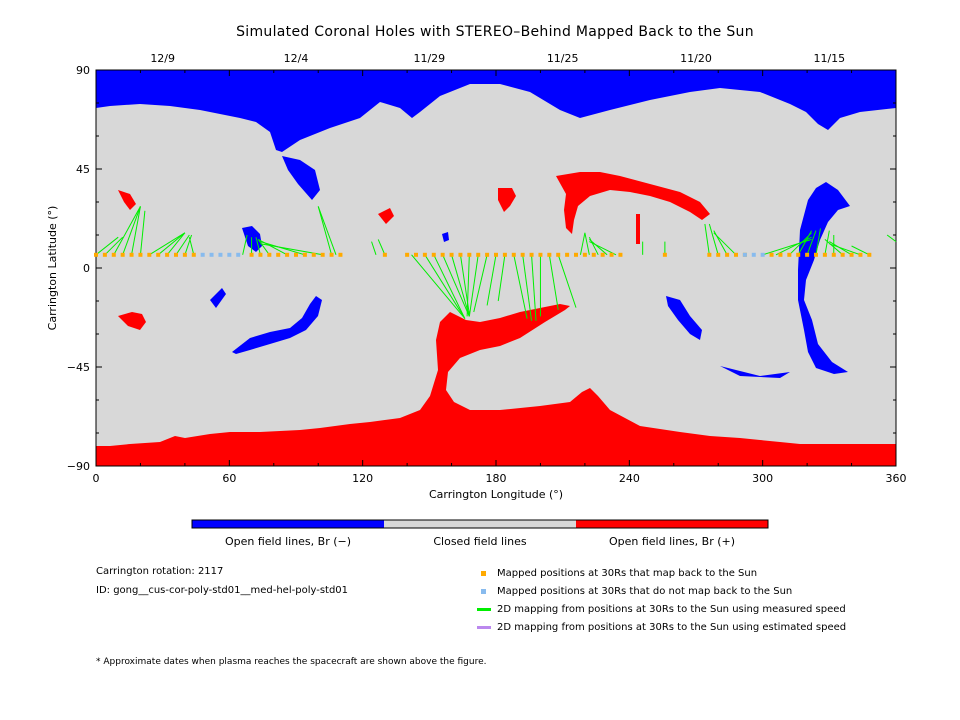  Describe the element at coordinates (563, 58) in the screenshot. I see `top-date-label: 11/25` at that location.